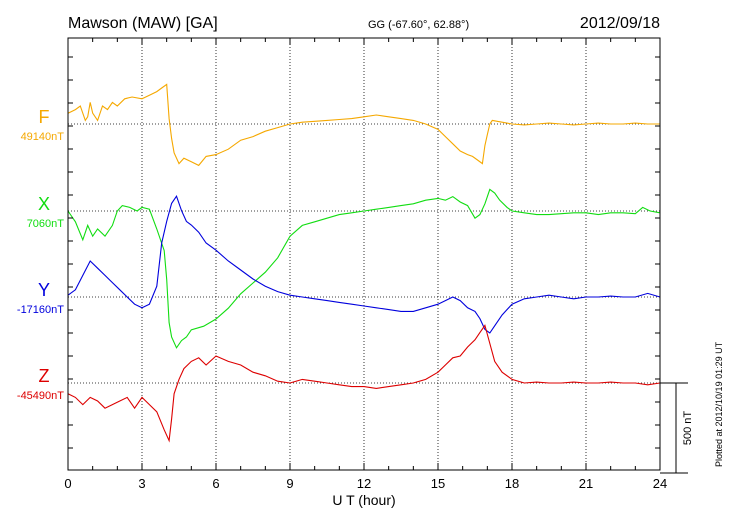 This screenshot has height=520, width=730. I want to click on scale-bar: 500 nT, so click(677, 428).